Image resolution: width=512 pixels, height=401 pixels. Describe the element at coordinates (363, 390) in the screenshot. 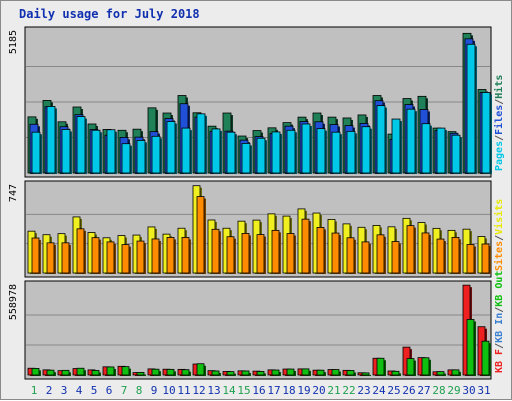

I see `x-tick-label: 23` at that location.